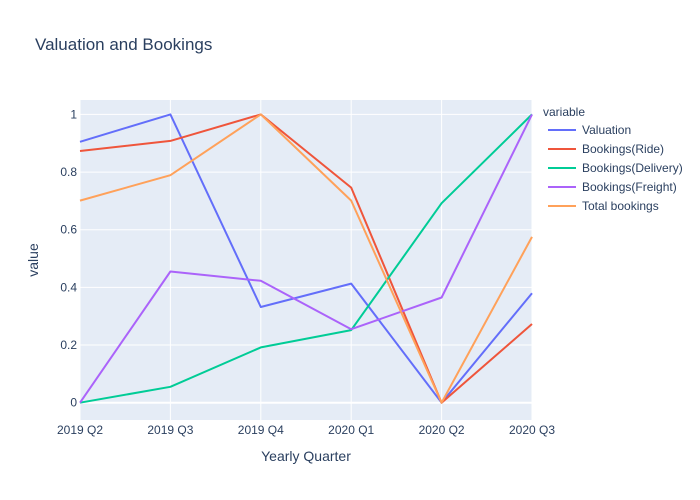  I want to click on y-tick-label: 0.6, so click(68, 230).